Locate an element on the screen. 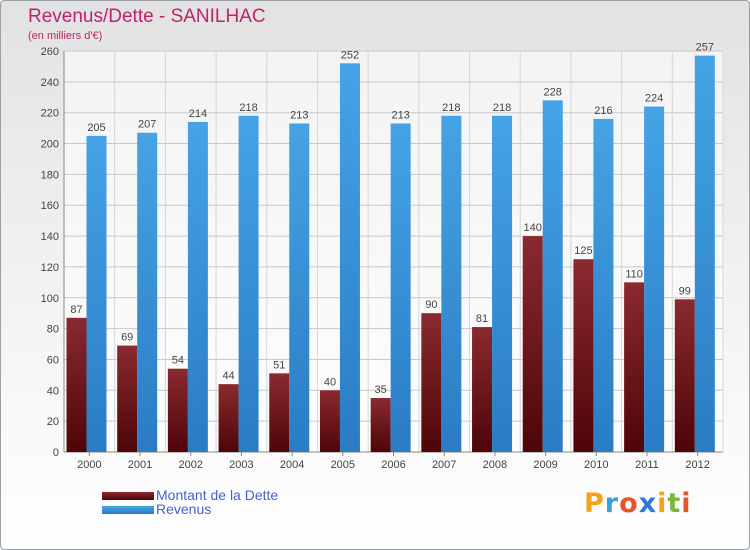  y-tick-label: 240 is located at coordinates (50, 83).